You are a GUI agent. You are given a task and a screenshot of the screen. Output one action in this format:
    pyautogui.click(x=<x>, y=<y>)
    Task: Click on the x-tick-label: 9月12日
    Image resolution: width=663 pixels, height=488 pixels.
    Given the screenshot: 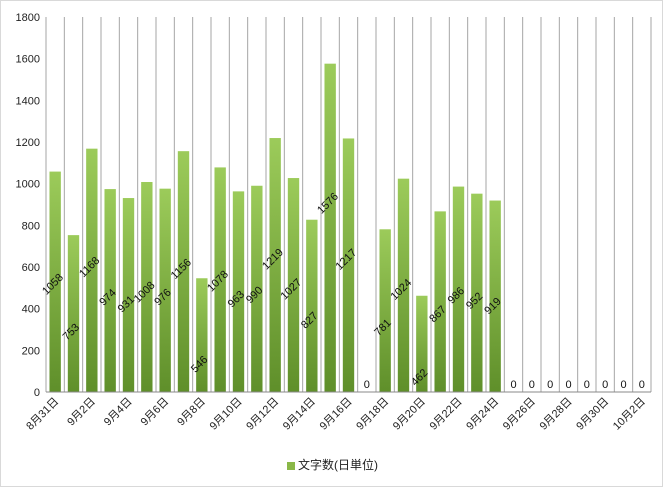 What is the action you would take?
    pyautogui.click(x=262, y=414)
    